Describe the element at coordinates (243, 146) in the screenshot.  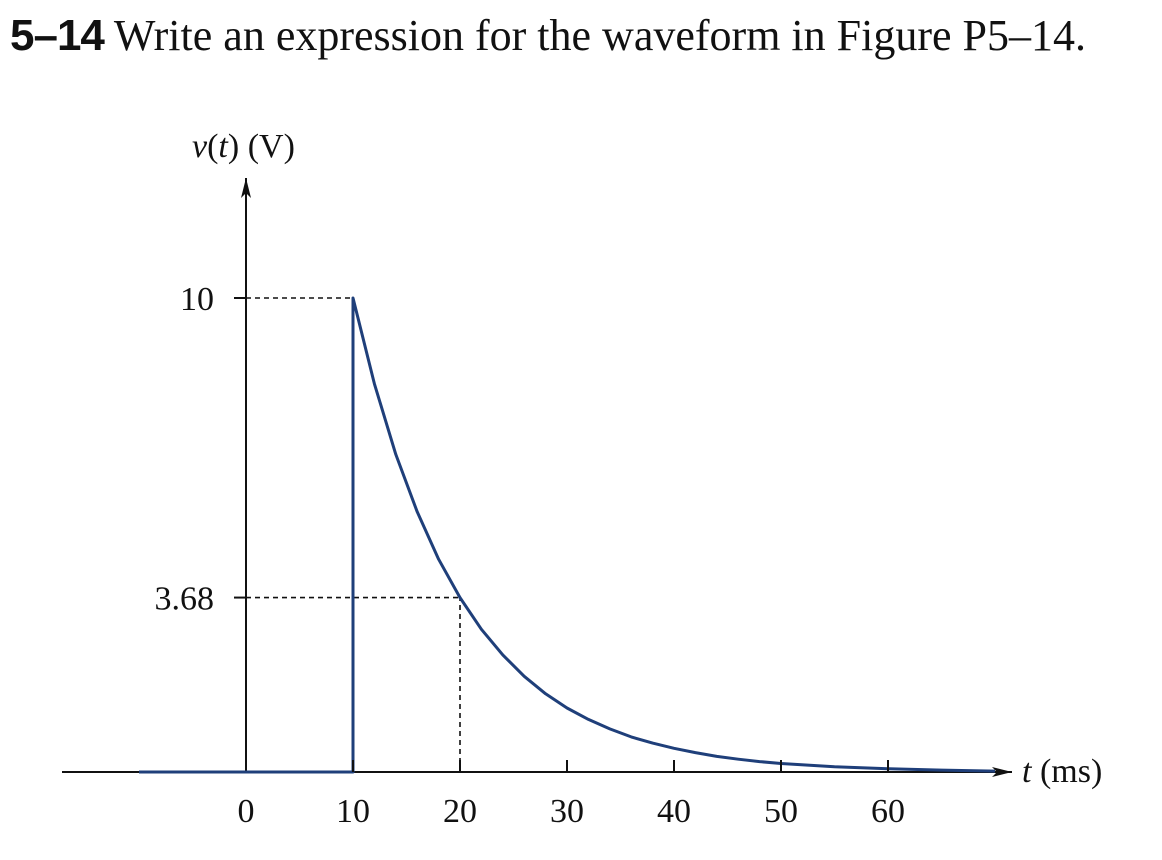
I see `y-axis-label: v(t) (V)` at that location.